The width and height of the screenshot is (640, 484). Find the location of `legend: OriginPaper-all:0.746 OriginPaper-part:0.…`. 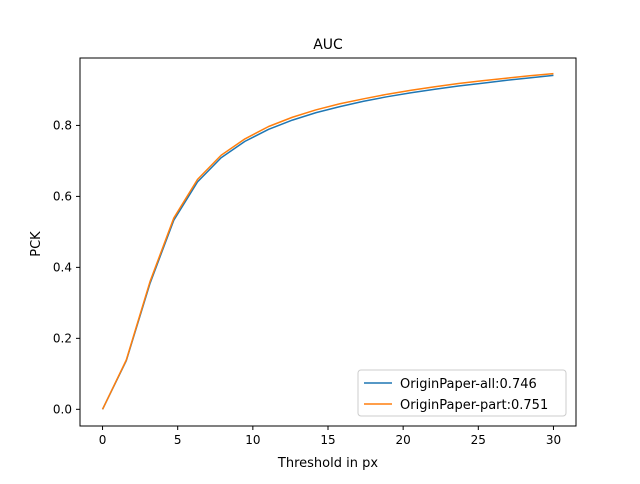

legend: OriginPaper-all:0.746 OriginPaper-part:0.… is located at coordinates (462, 393).